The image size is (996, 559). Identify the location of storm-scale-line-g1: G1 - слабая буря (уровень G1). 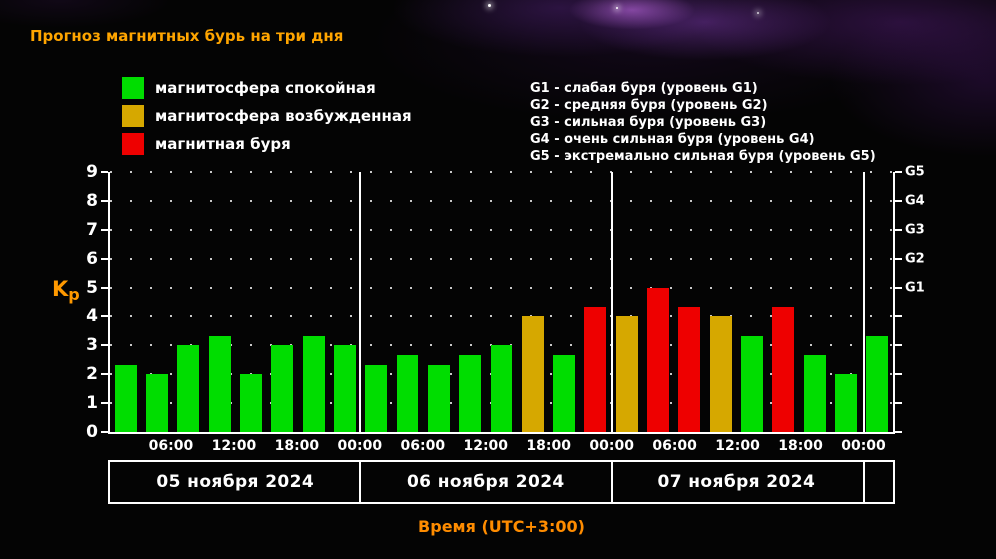
(644, 88).